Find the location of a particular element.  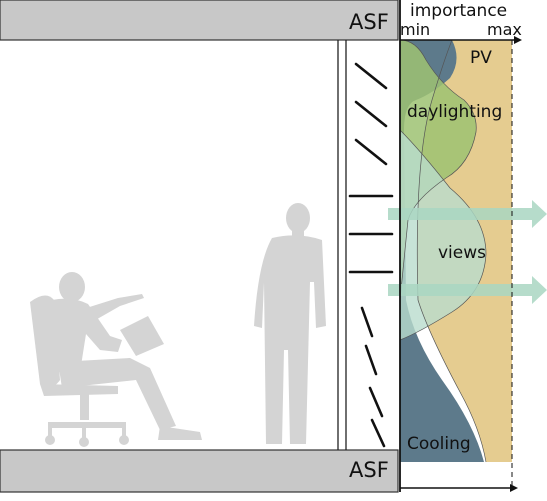

floor-slab-label: ASF is located at coordinates (369, 470).